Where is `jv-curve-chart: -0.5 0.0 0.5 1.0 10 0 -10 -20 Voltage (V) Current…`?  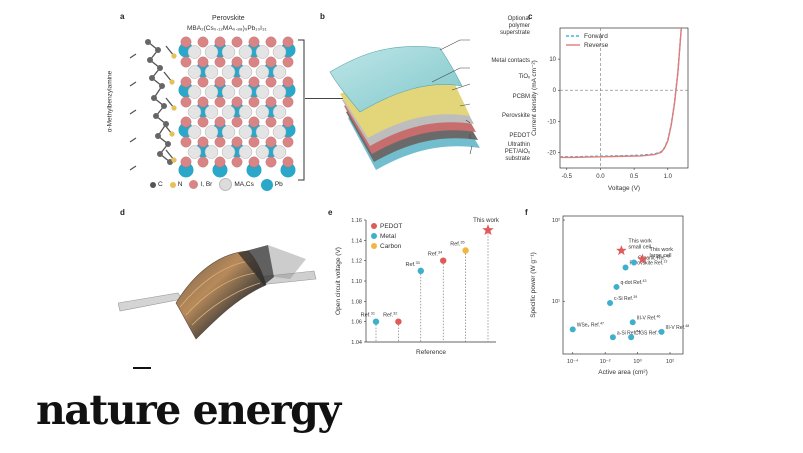 jv-curve-chart: -0.5 0.0 0.5 1.0 10 0 -10 -20 Voltage (V) Current… is located at coordinates (610, 109).